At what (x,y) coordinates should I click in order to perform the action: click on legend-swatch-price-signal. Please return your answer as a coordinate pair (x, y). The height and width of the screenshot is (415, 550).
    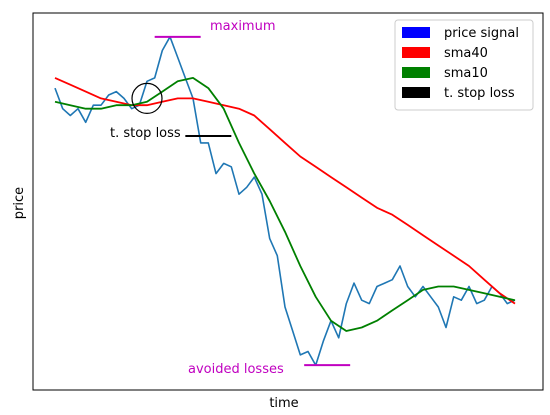
    Looking at the image, I should click on (416, 32).